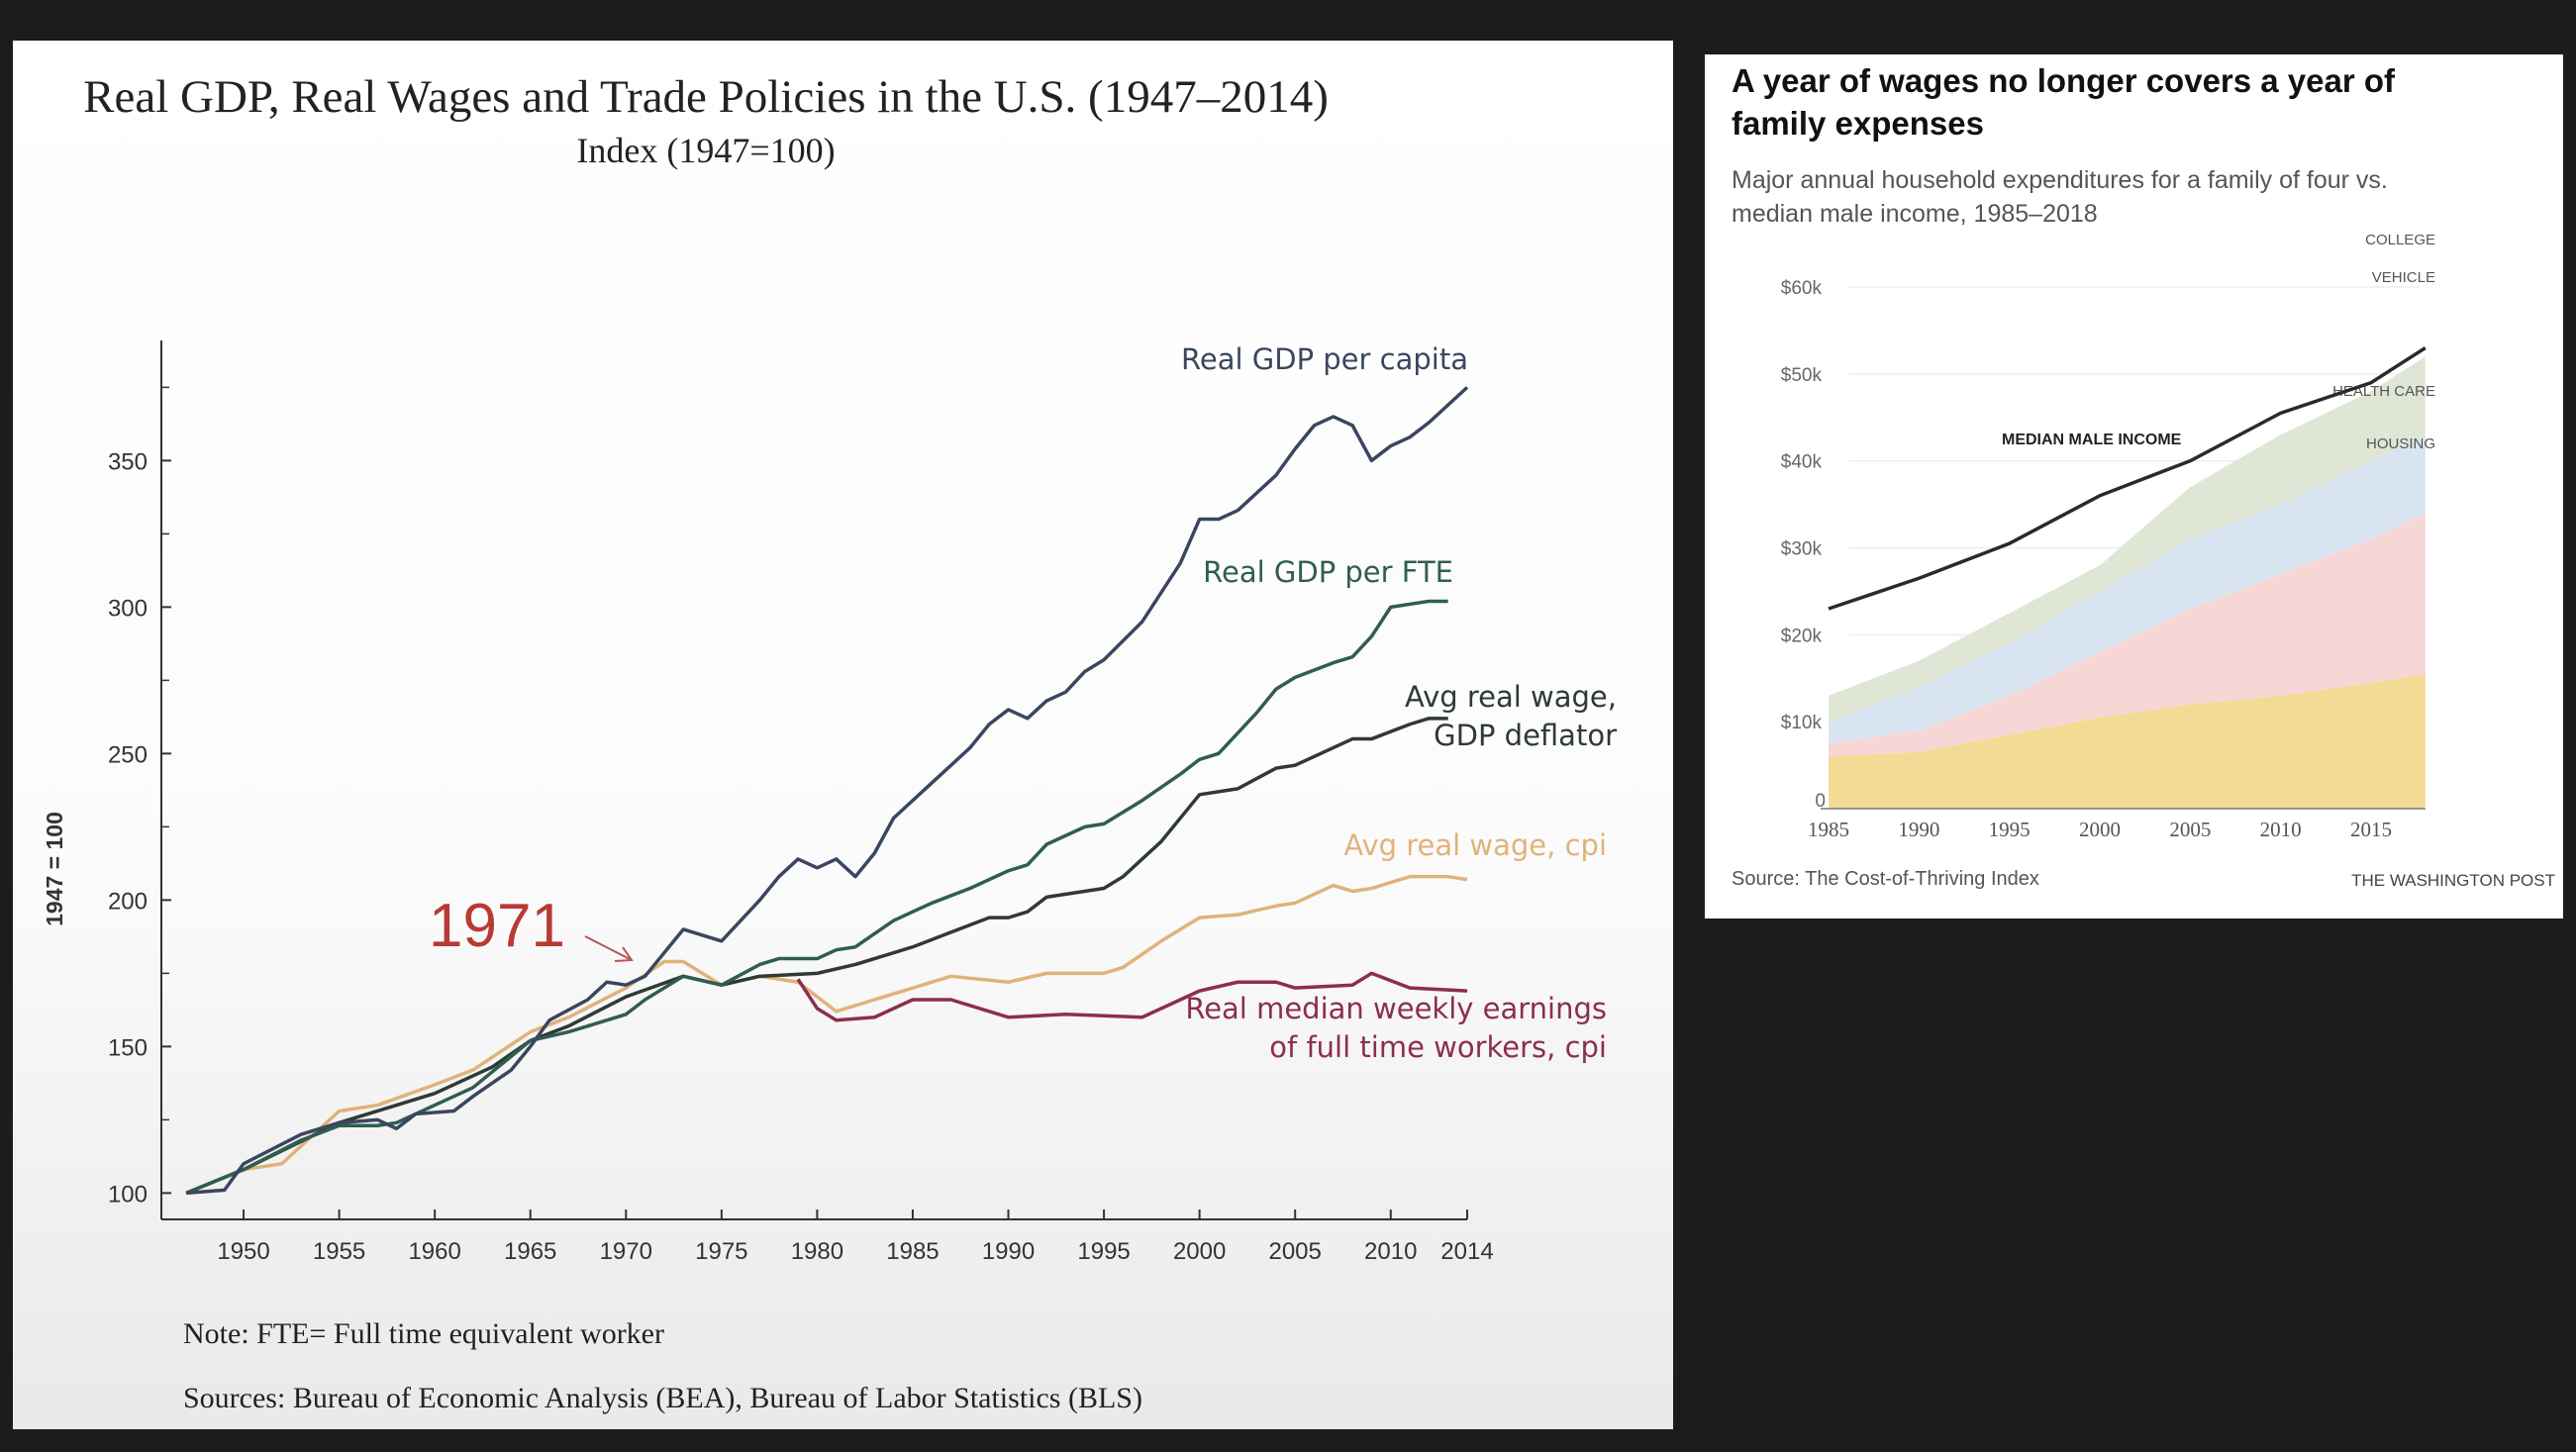  Describe the element at coordinates (2453, 880) in the screenshot. I see `chart-credit: THE WASHINGTON POST` at that location.